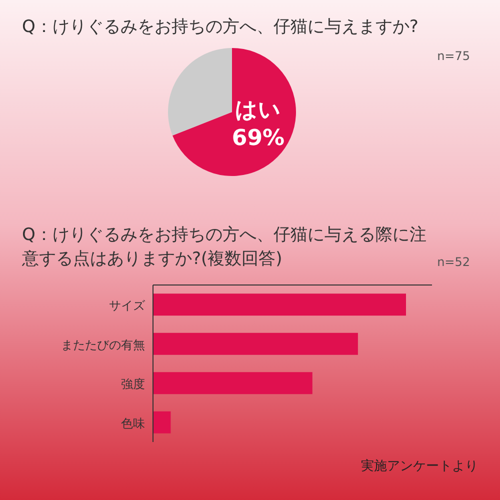 This screenshot has height=500, width=500. I want to click on chart-title: Q：けりぐるみをお持ちの方へ、仔猫に与えますか?, so click(220, 27).